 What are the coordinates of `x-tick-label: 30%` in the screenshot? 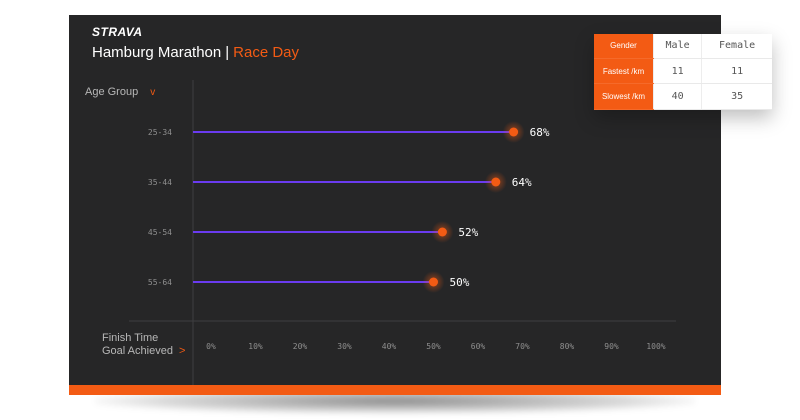 It's located at (344, 346).